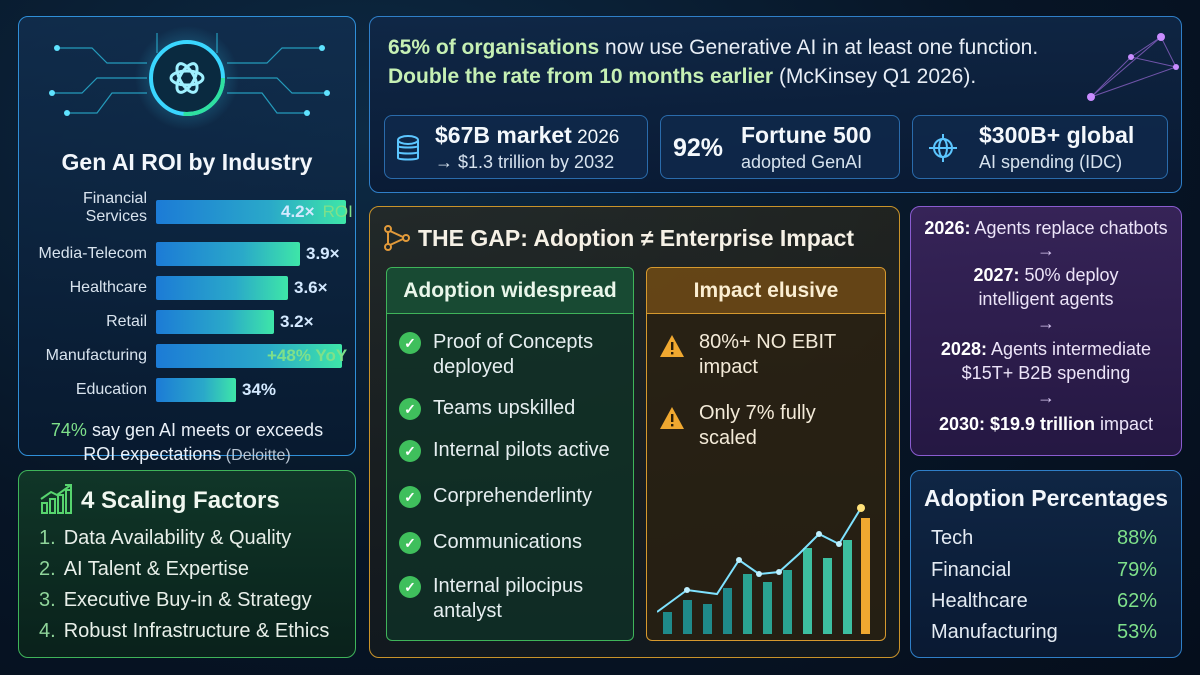 Image resolution: width=1200 pixels, height=675 pixels. Describe the element at coordinates (1051, 162) in the screenshot. I see `global-stat-sub: AI spending (IDC)` at that location.